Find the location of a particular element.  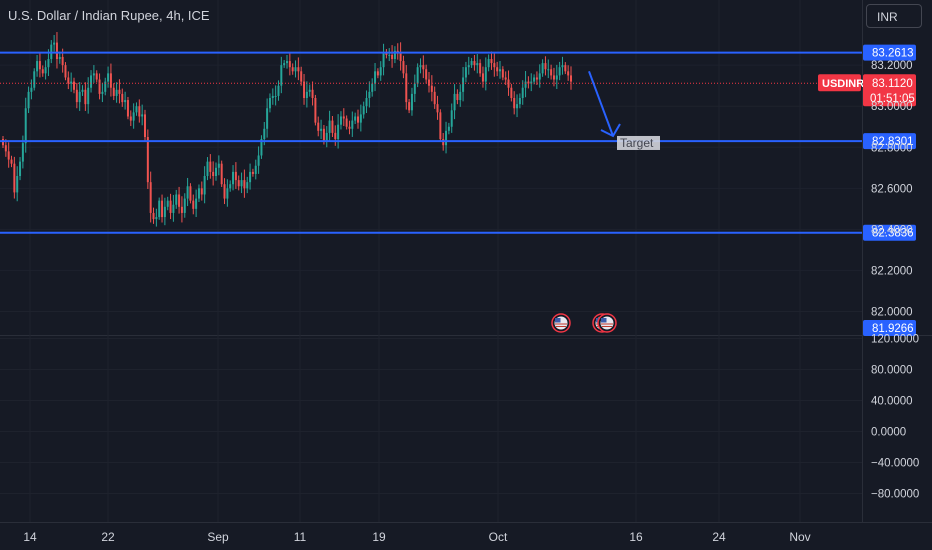

target-arrow-line is located at coordinates (601, 103).